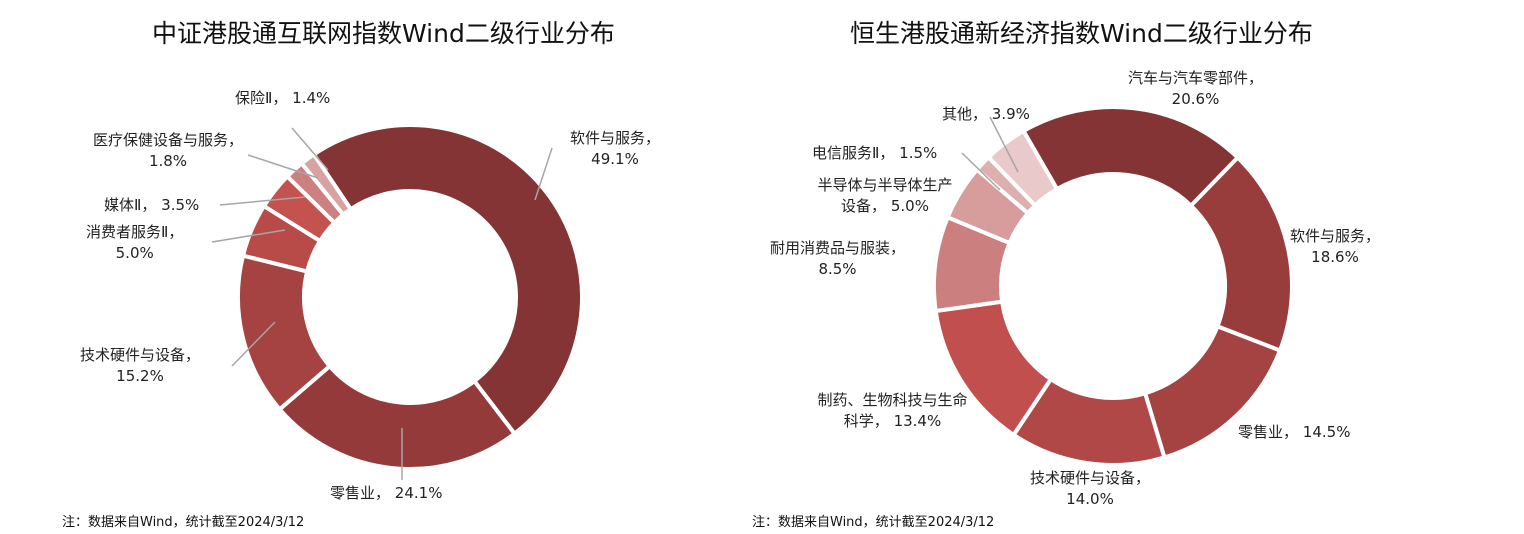  What do you see at coordinates (167, 150) in the screenshot?
I see `label-medical-left: 医疗保健设备与服务， 1.8%` at bounding box center [167, 150].